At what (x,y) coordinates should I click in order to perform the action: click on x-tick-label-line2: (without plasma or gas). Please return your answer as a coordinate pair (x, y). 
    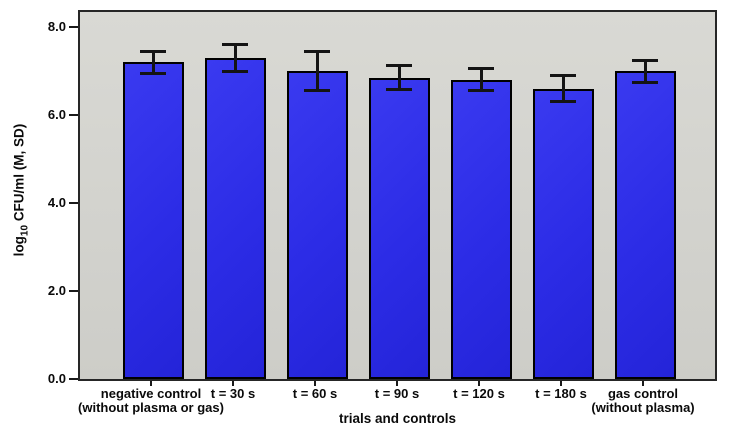
    Looking at the image, I should click on (151, 407).